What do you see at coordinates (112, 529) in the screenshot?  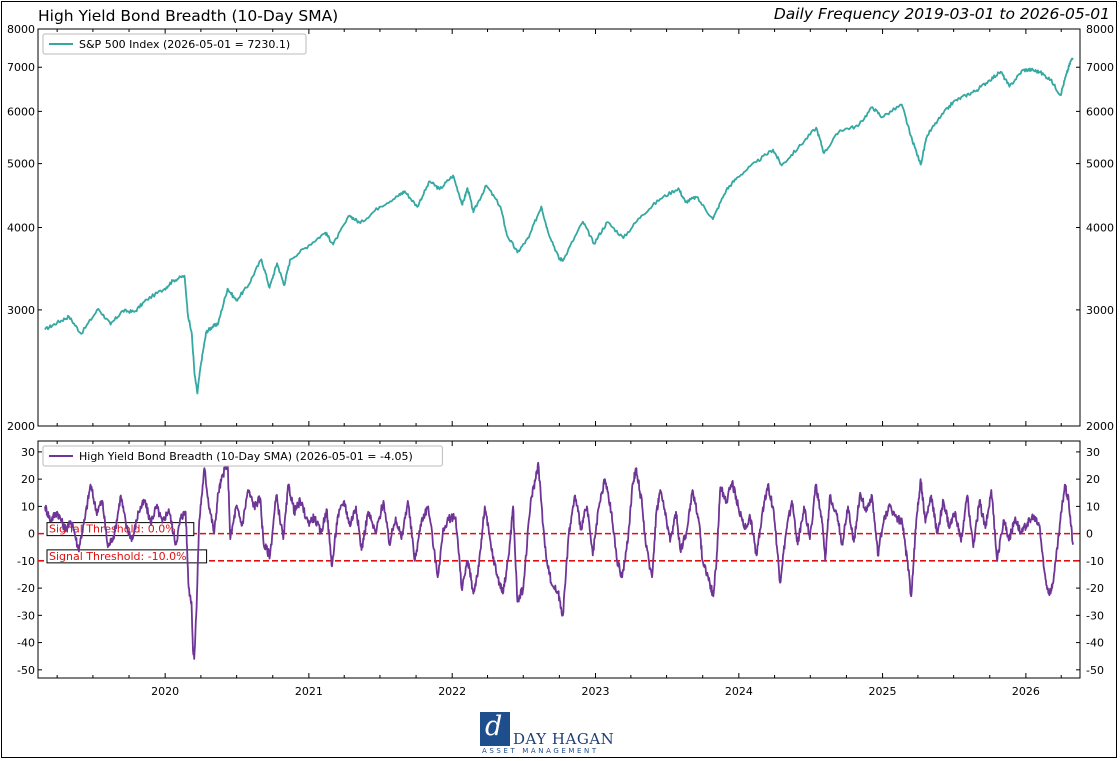 I see `threshold-label: Signal Threshold: 0.0%` at bounding box center [112, 529].